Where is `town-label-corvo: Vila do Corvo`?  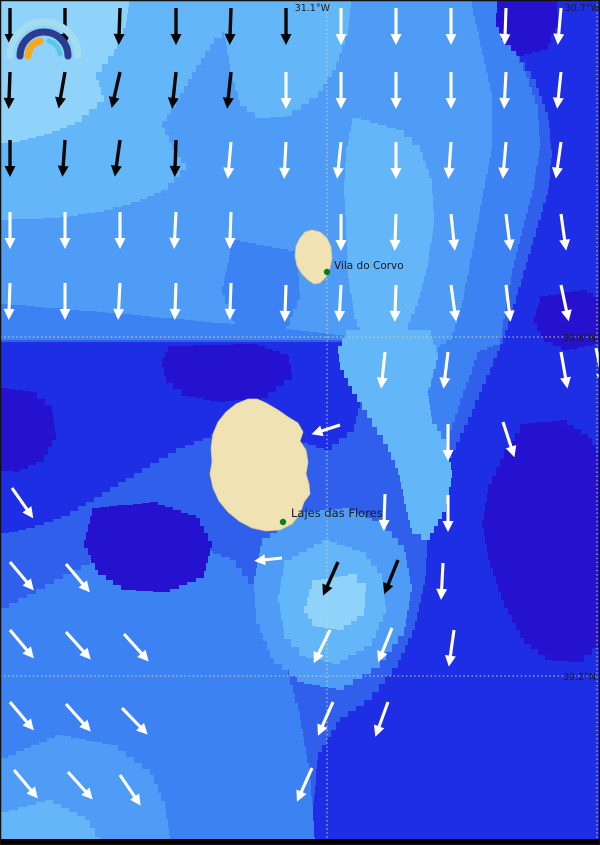 town-label-corvo: Vila do Corvo is located at coordinates (369, 266).